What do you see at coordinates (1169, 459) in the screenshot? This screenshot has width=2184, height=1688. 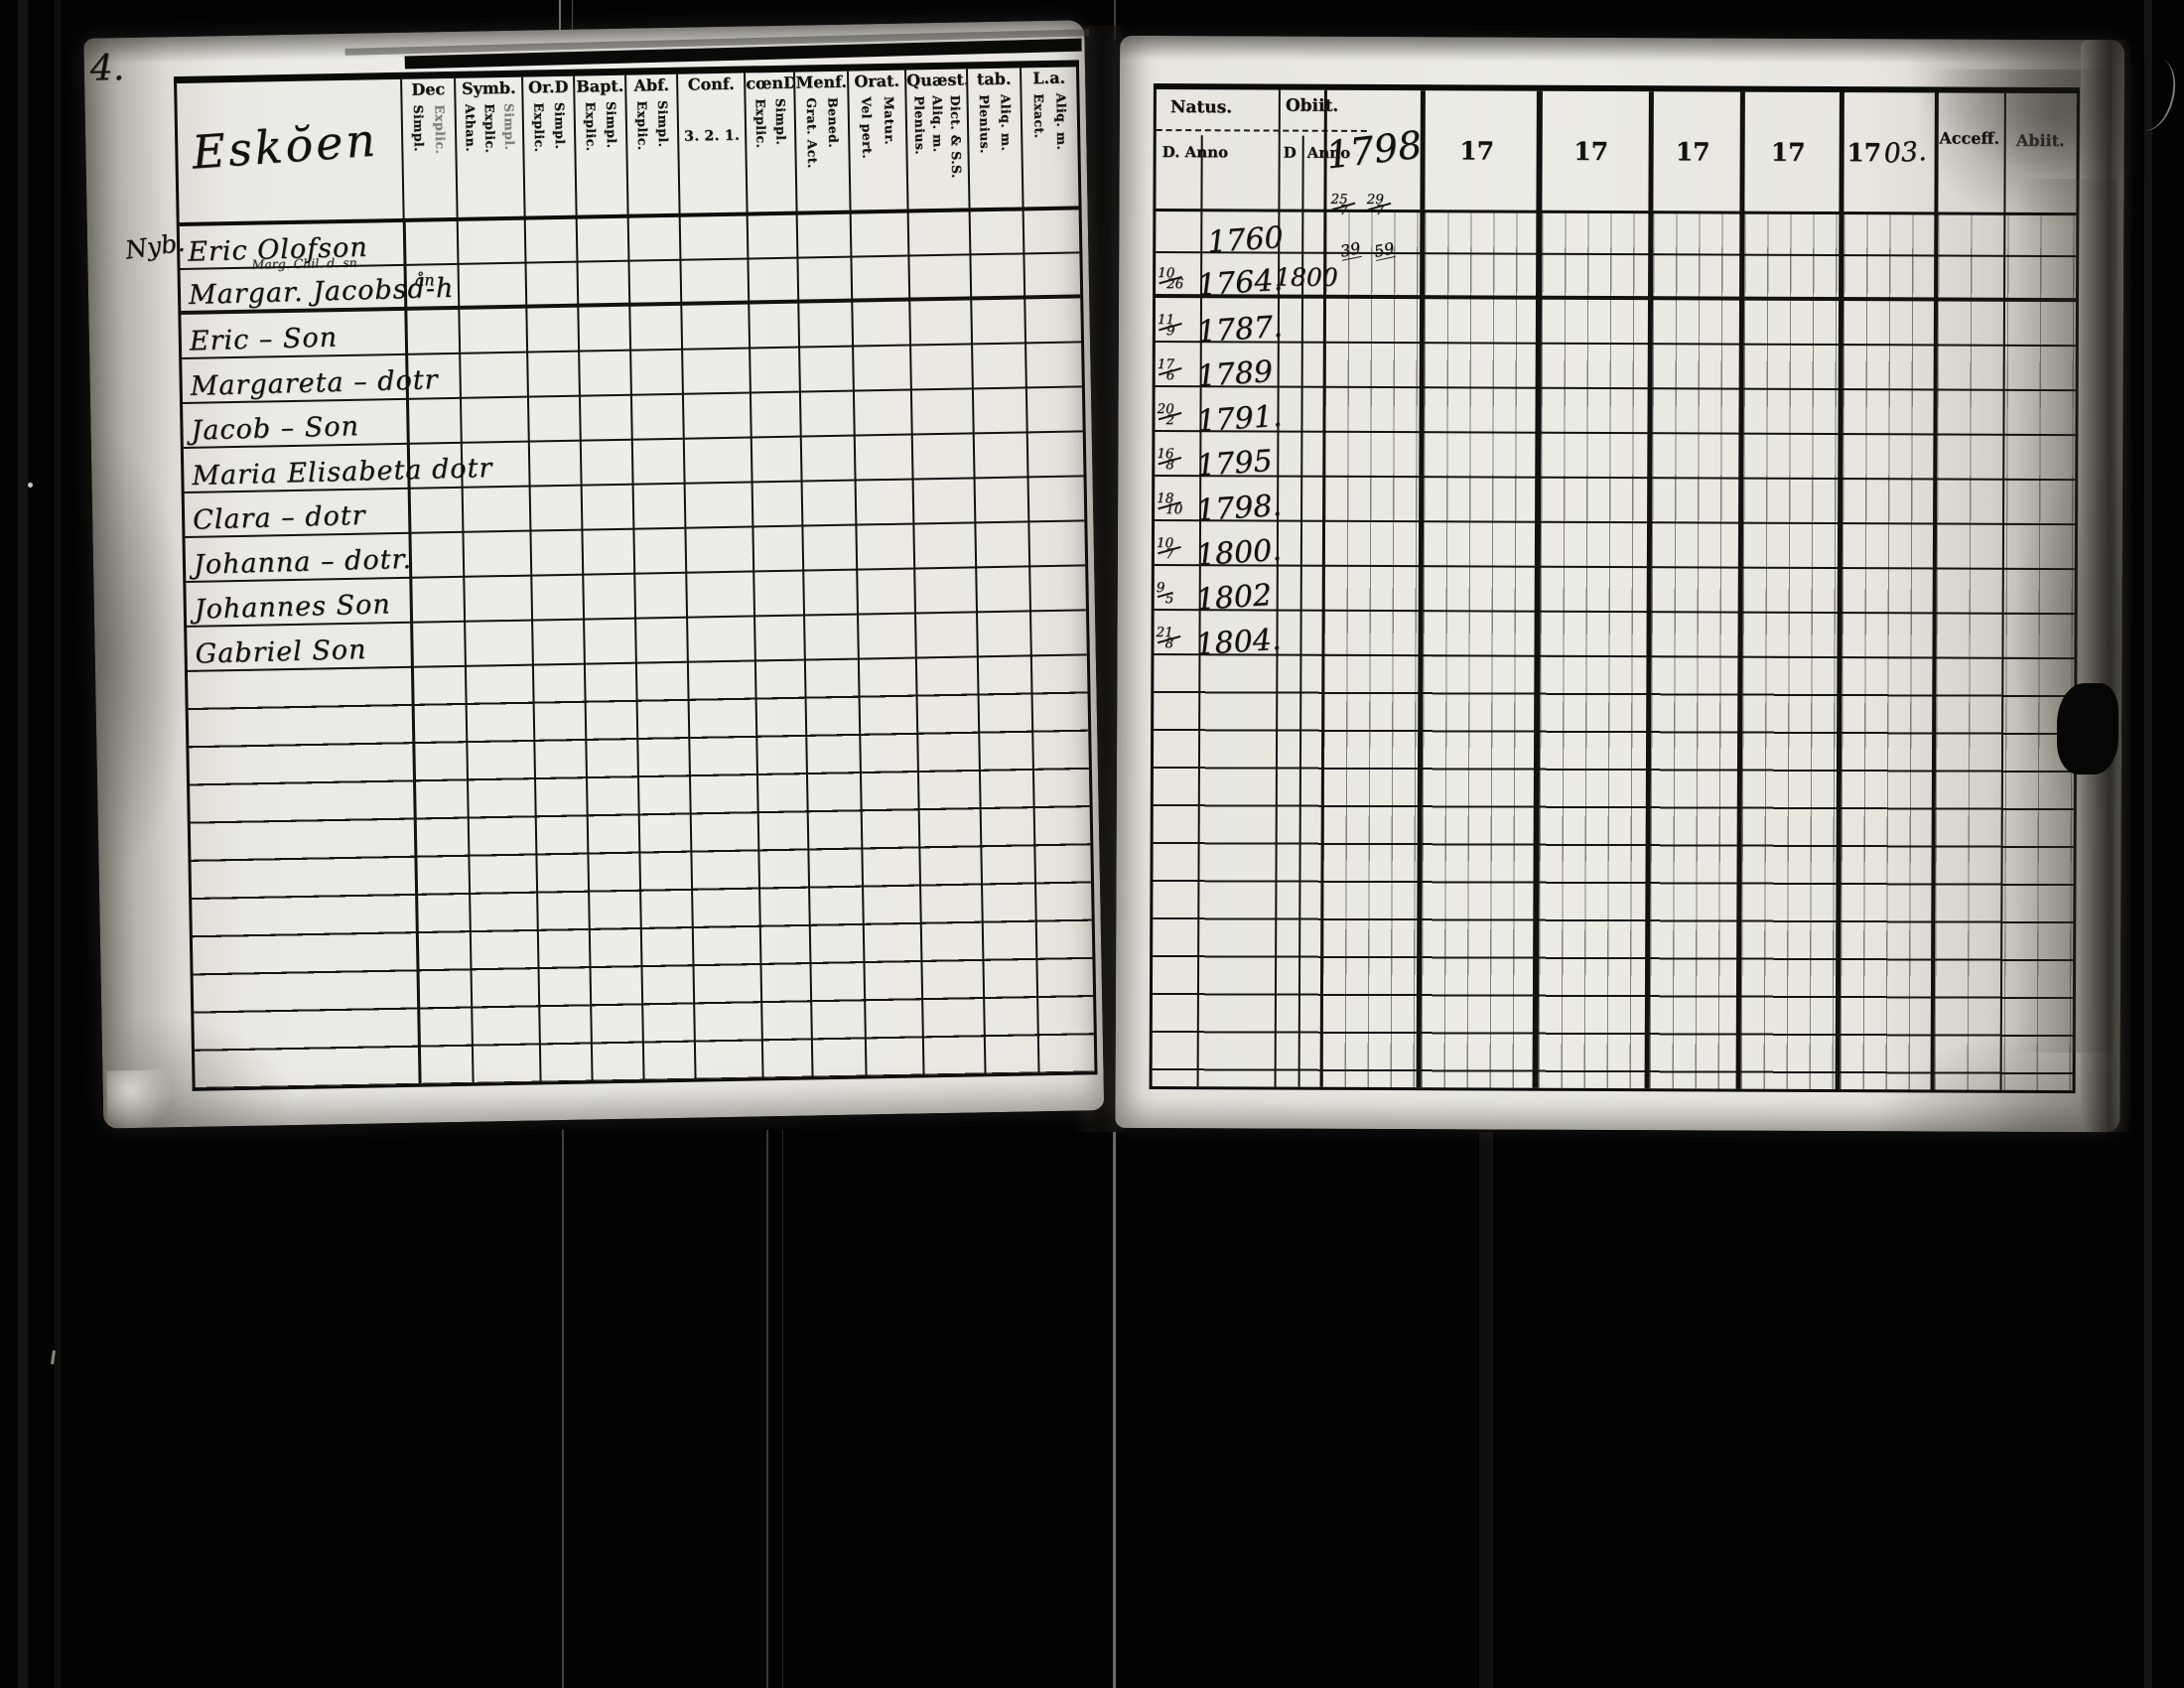 I see `birth-day: 16 8` at bounding box center [1169, 459].